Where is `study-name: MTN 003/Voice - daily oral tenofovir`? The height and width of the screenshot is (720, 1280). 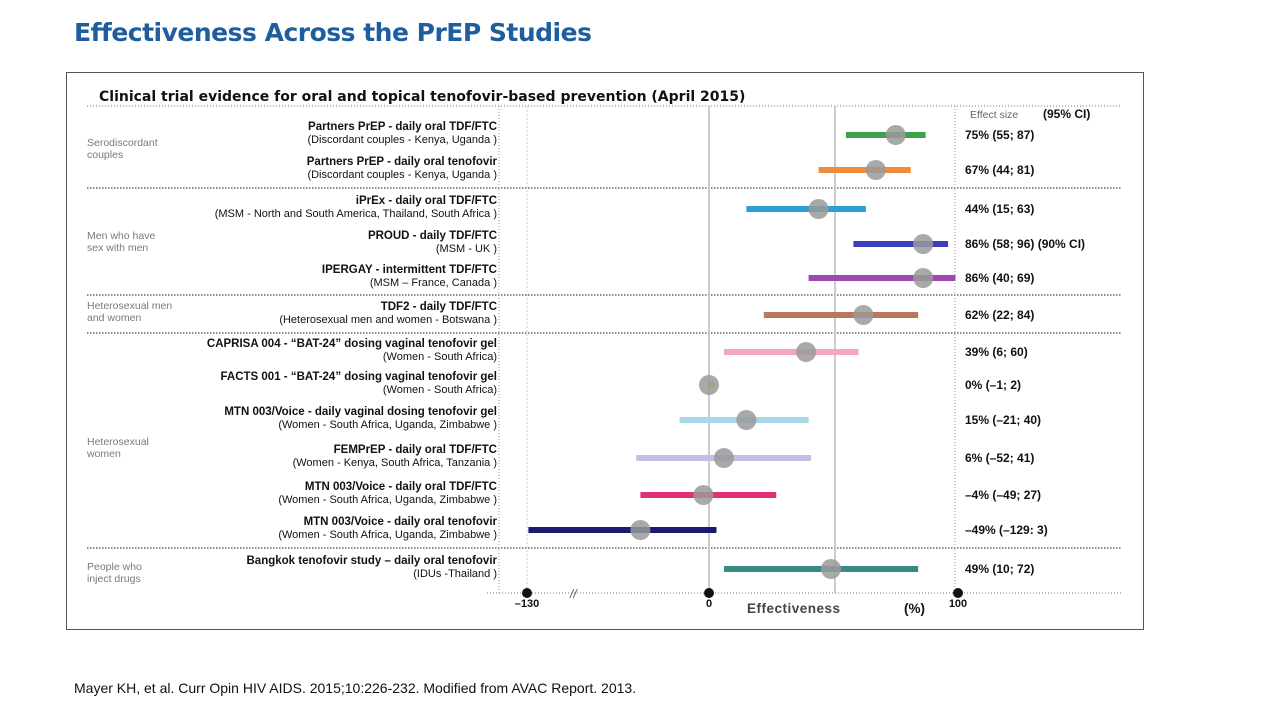
study-name: MTN 003/Voice - daily oral tenofovir is located at coordinates (401, 522).